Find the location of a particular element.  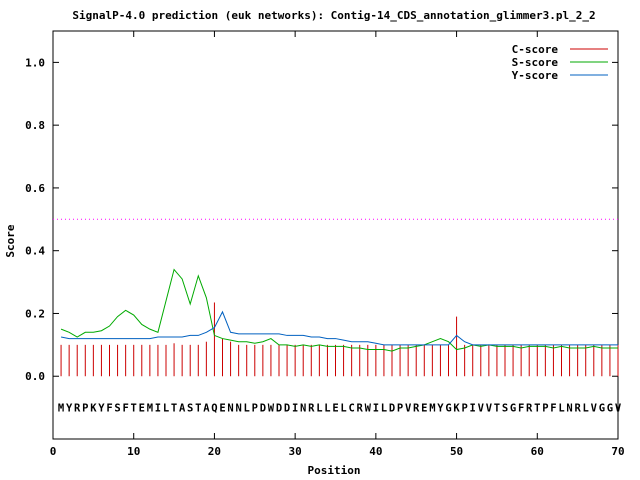

x-tick-label: 10 is located at coordinates (133, 451).